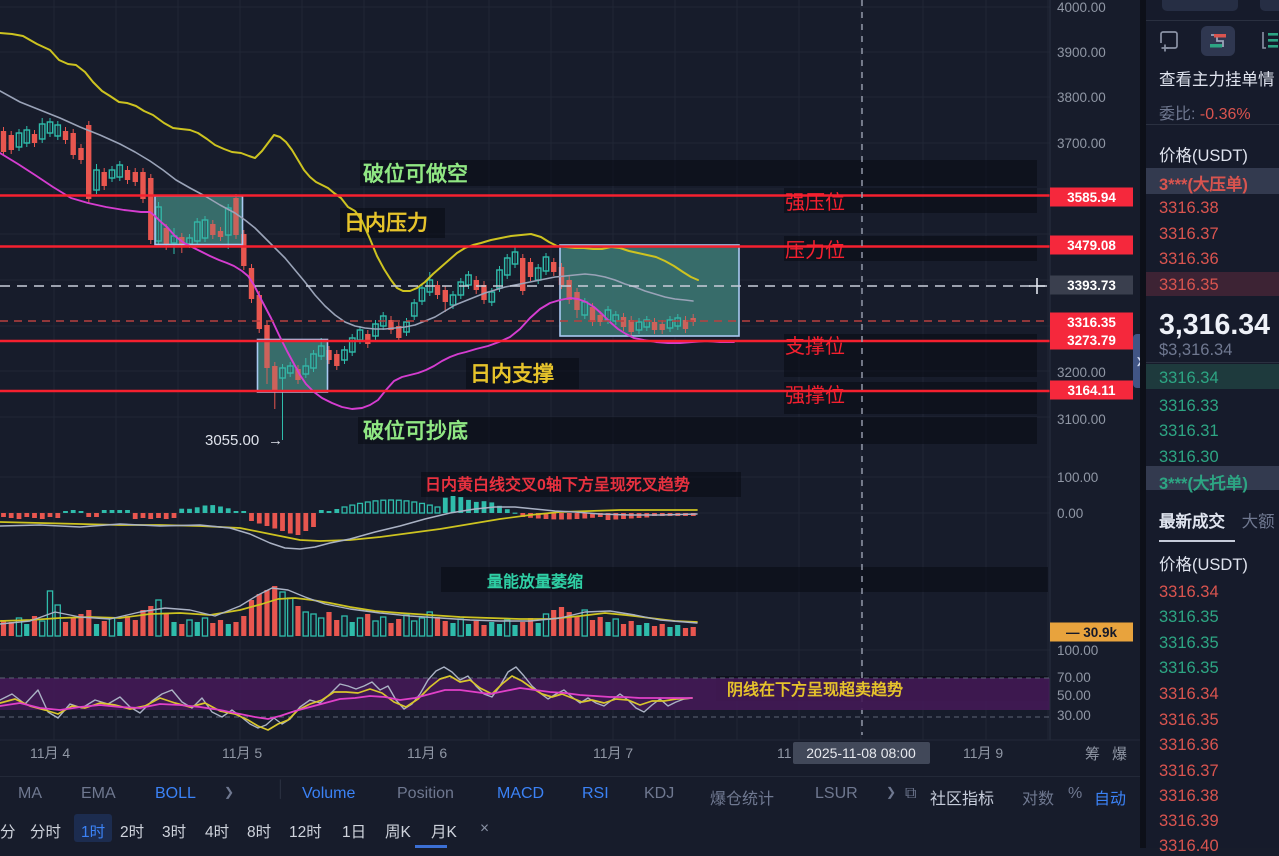  I want to click on svg-text: 3393.73, so click(1091, 285).